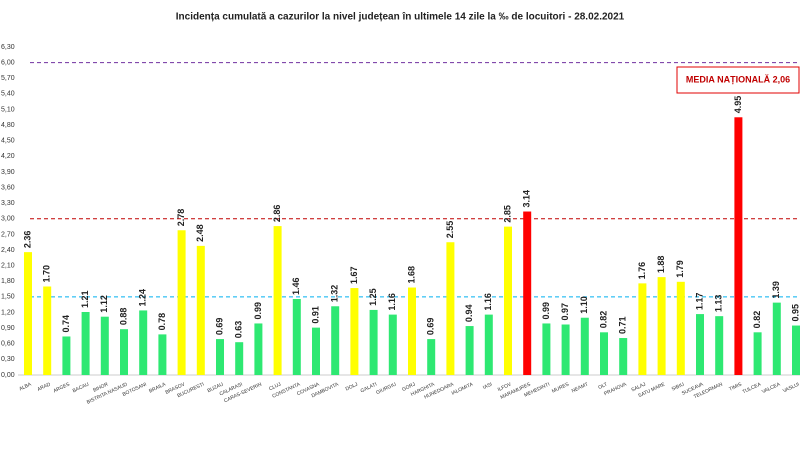  I want to click on x-tick-label: ALBA, so click(25, 386).